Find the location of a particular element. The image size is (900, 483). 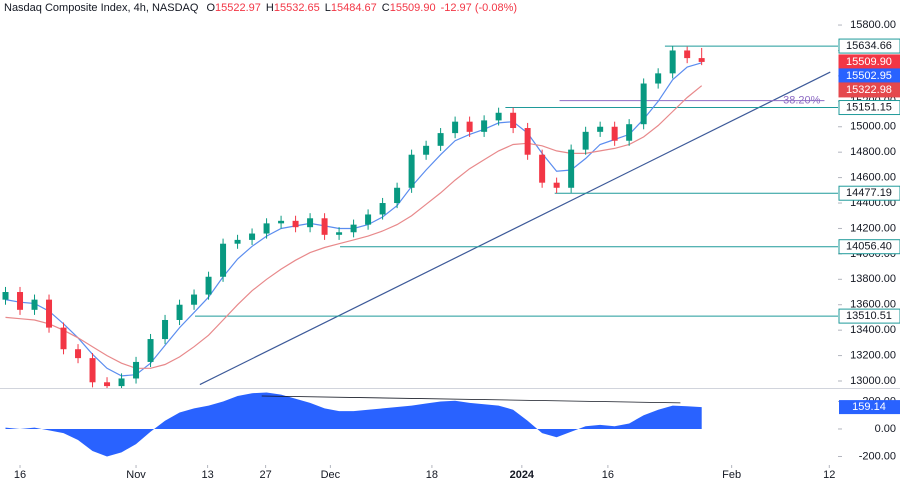

x-tick-label: 2024 is located at coordinates (522, 475).